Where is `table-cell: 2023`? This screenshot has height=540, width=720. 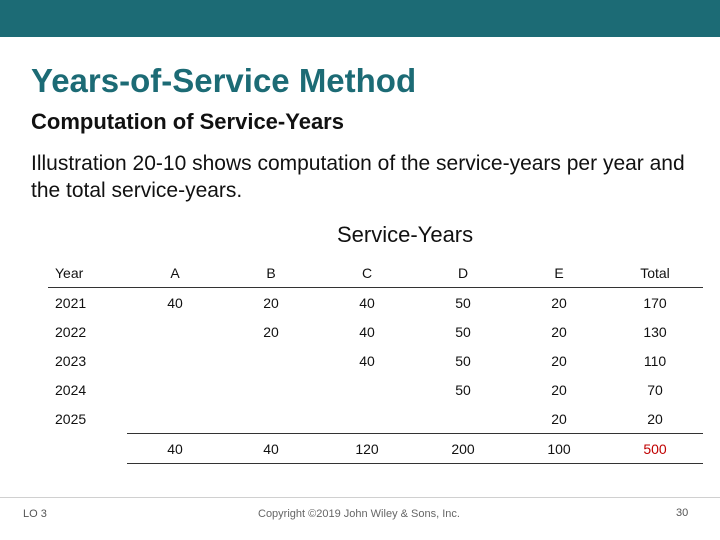
table-cell: 2023 is located at coordinates (71, 360).